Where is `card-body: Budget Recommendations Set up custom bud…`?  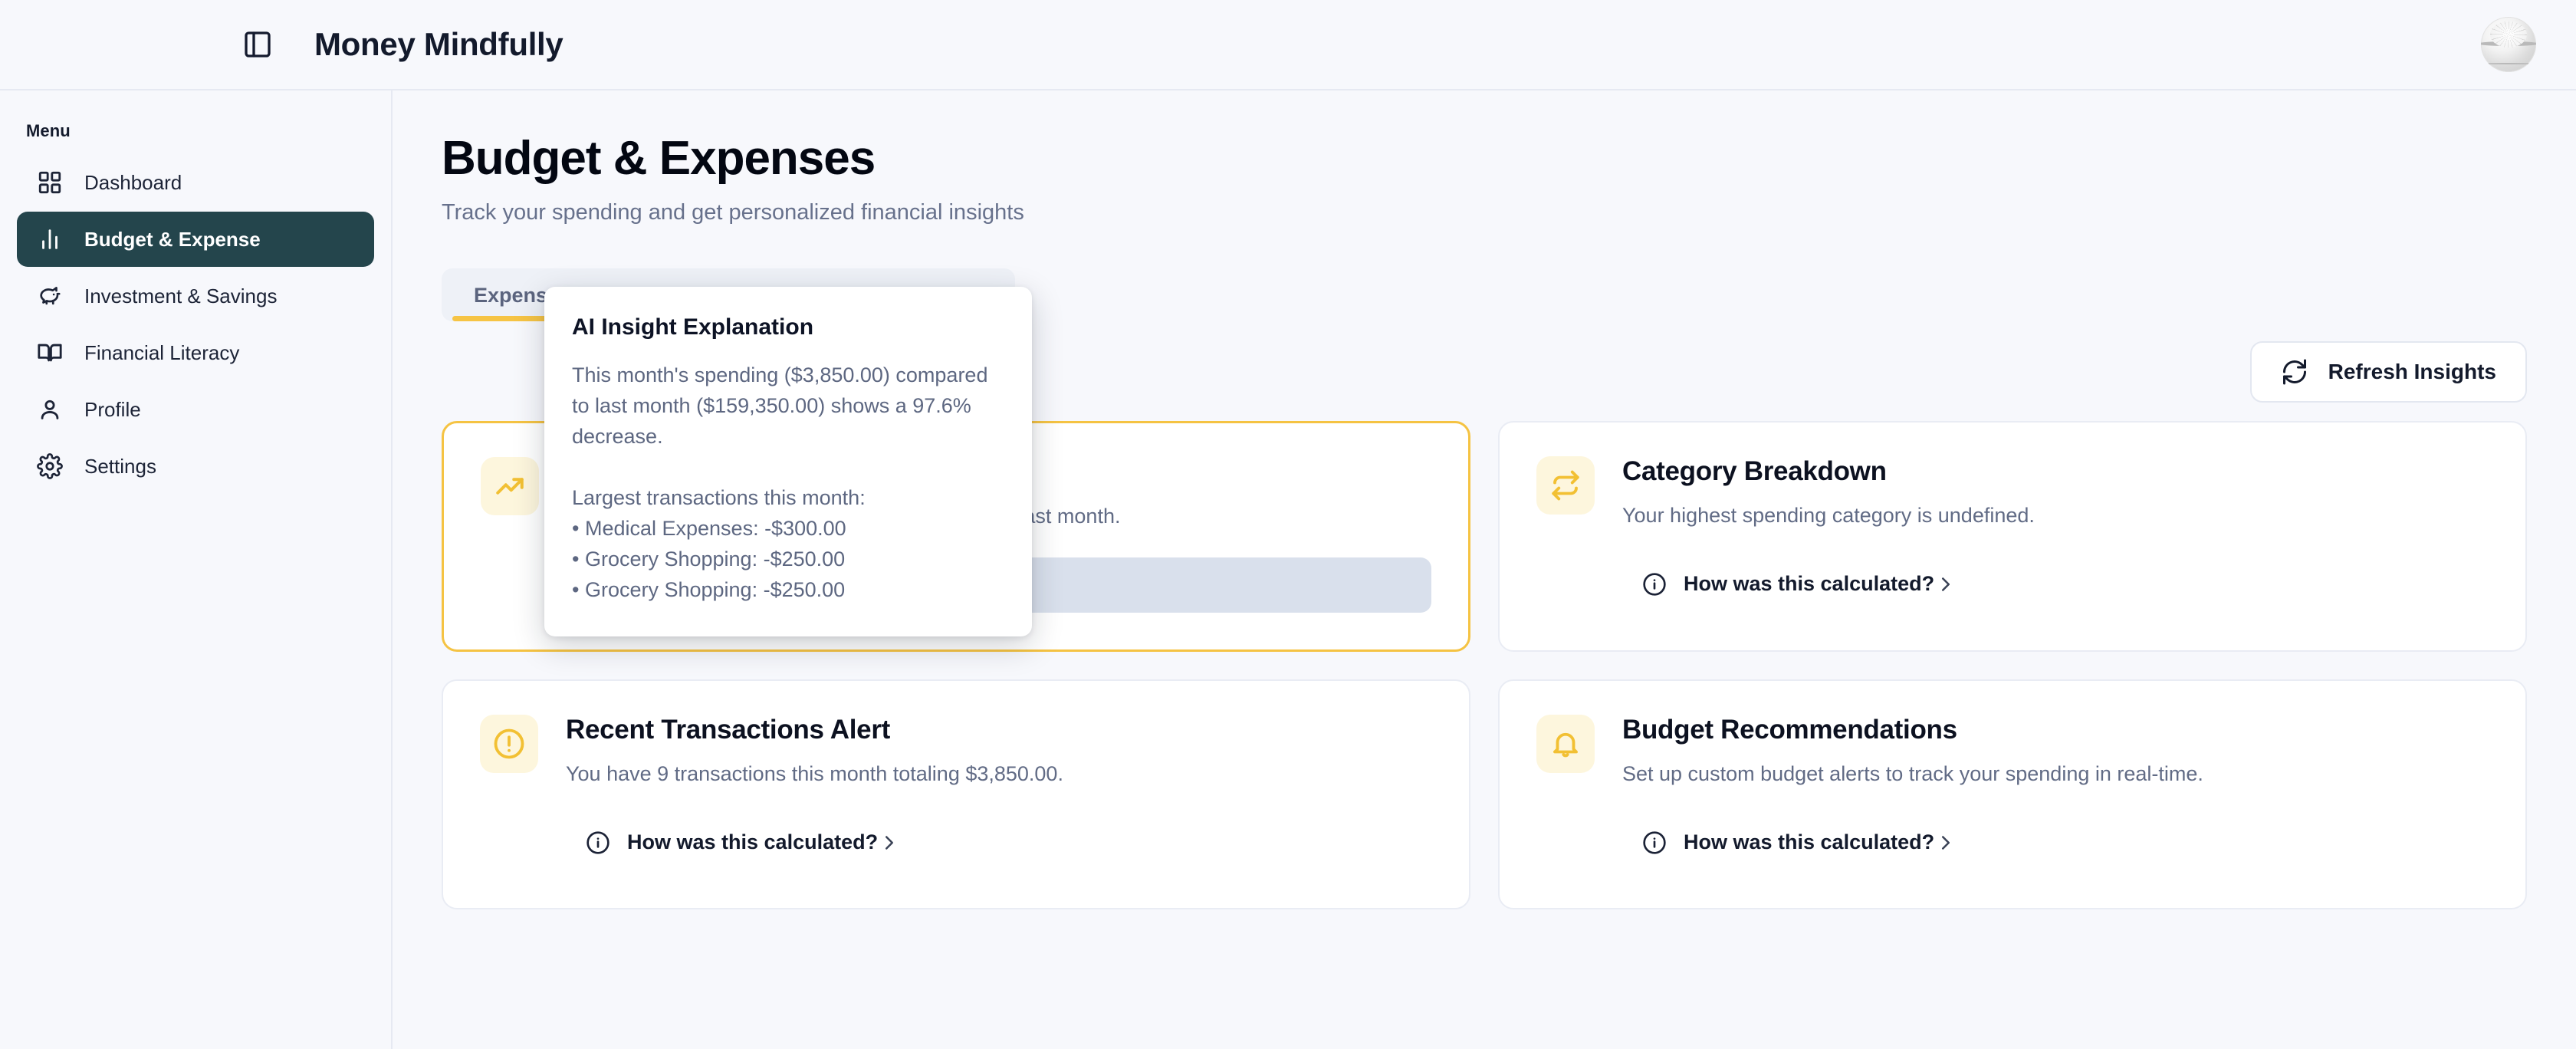 card-body: Budget Recommendations Set up custom bud… is located at coordinates (2055, 793).